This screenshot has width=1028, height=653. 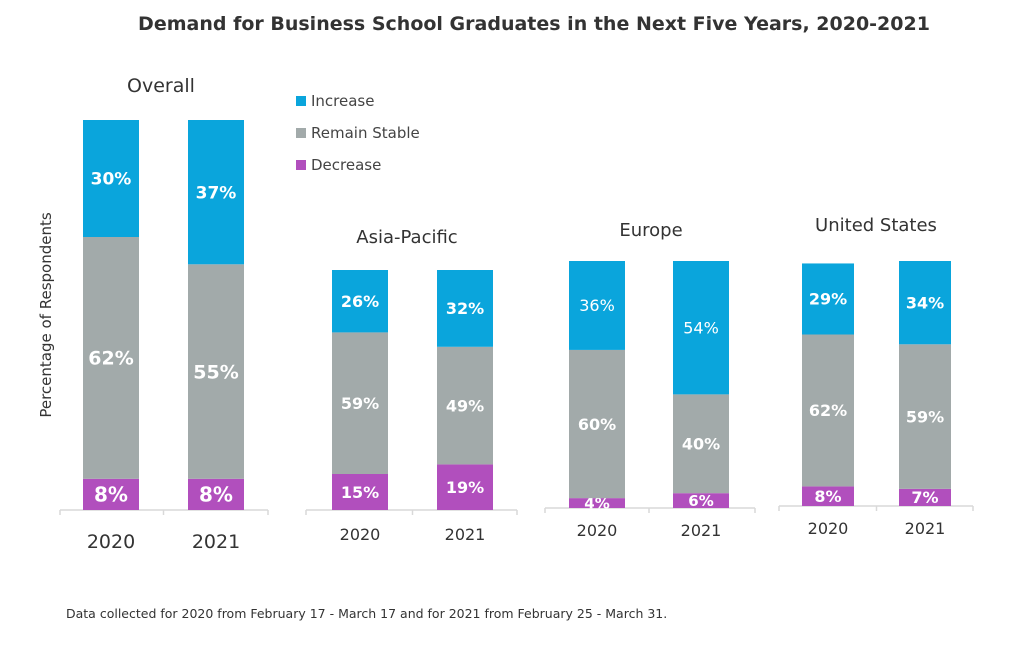 I want to click on data-label-asia-pacific-2020-remain-stable: 59%, so click(x=360, y=403).